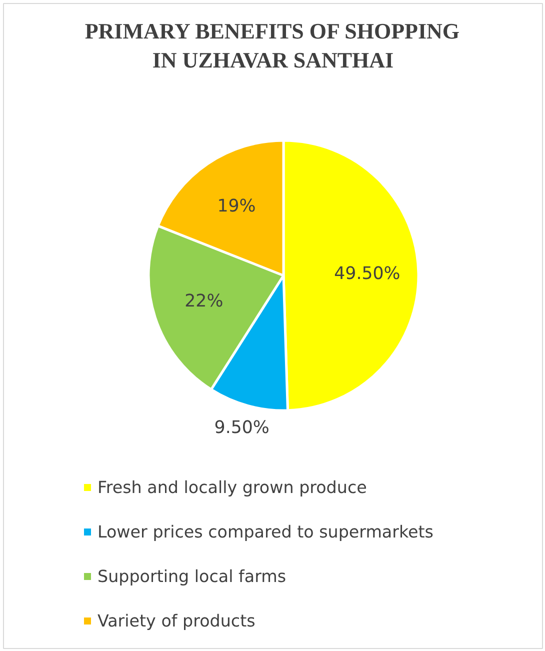 This screenshot has height=651, width=545. What do you see at coordinates (272, 45) in the screenshot?
I see `chart-title: PRIMARY BENEFITS OF SHOPPING IN UZHAVAR SANTHAI` at bounding box center [272, 45].